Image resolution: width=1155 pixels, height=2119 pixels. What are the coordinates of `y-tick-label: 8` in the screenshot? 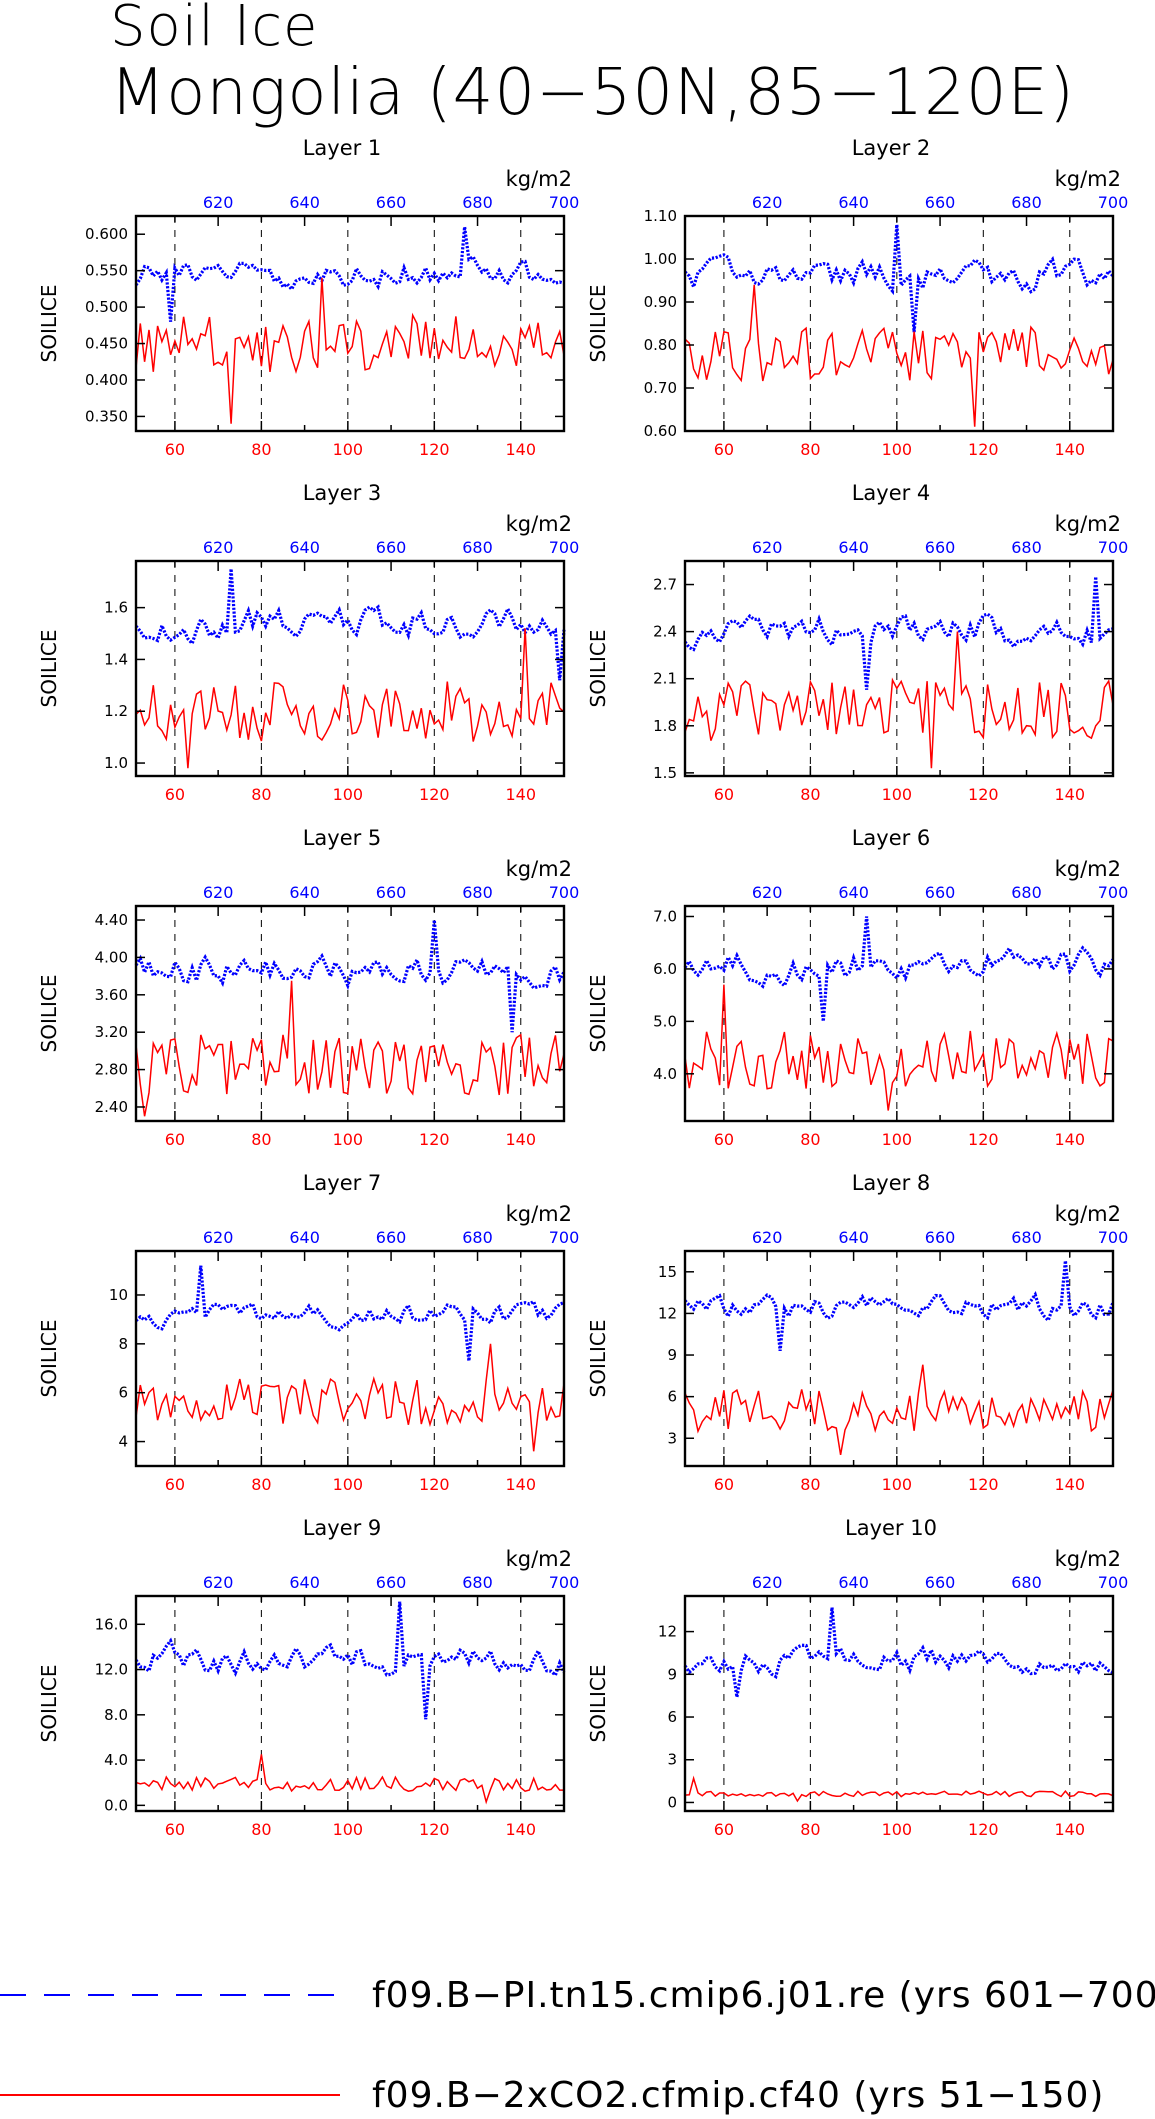 It's located at (123, 1344).